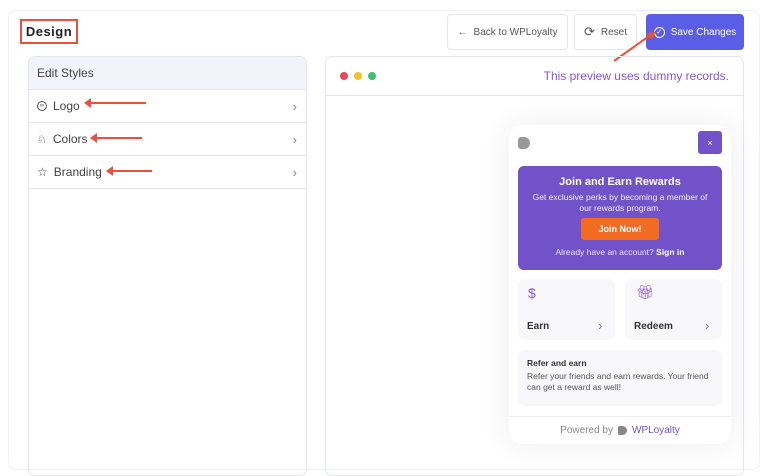 Image resolution: width=768 pixels, height=476 pixels. What do you see at coordinates (42, 106) in the screenshot?
I see `logo-icon: ∞` at bounding box center [42, 106].